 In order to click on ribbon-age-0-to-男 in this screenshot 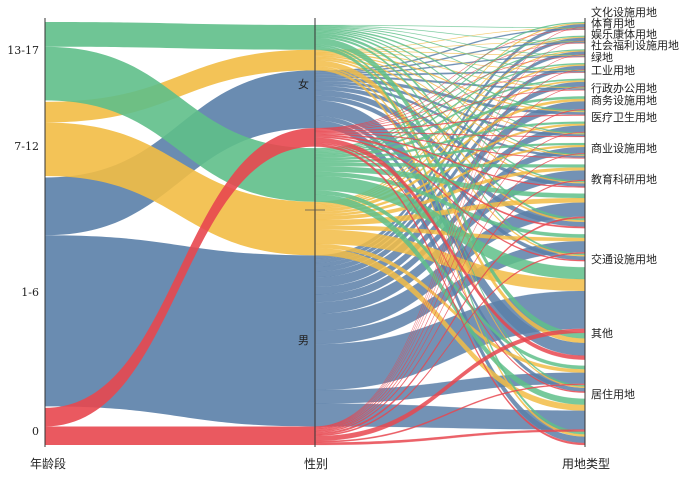, I will do `click(180, 435)`.